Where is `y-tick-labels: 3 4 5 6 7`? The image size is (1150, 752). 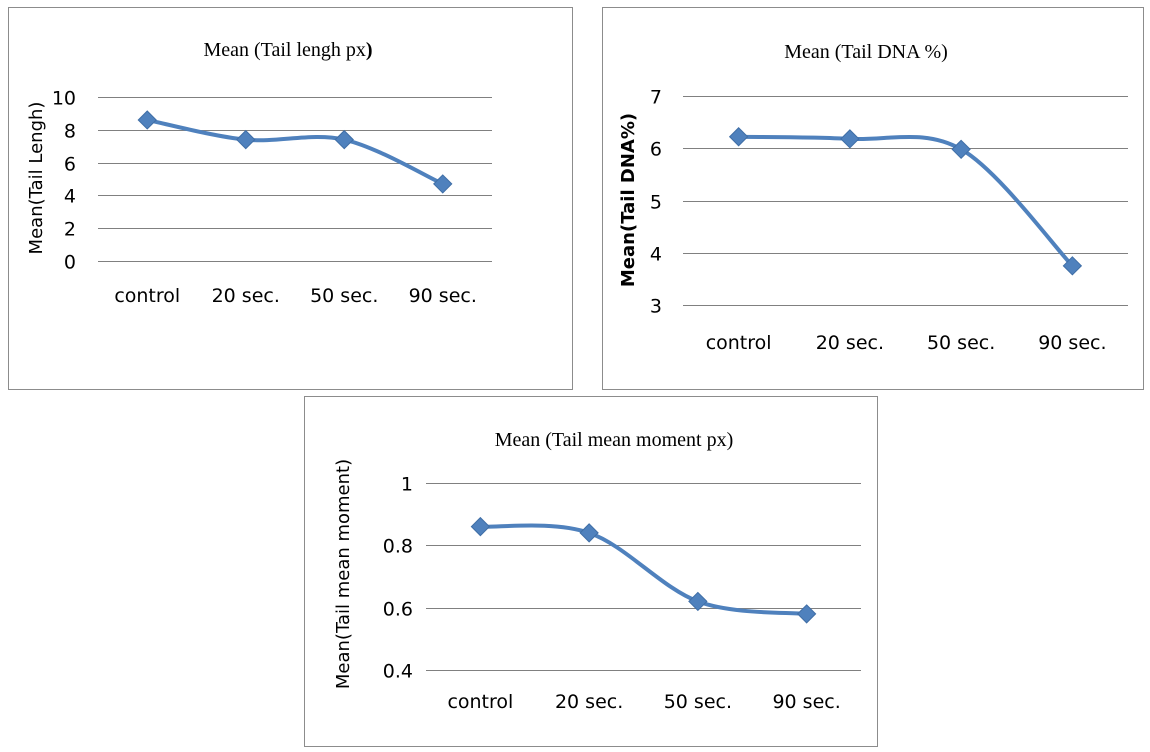
y-tick-labels: 3 4 5 6 7 is located at coordinates (656, 202).